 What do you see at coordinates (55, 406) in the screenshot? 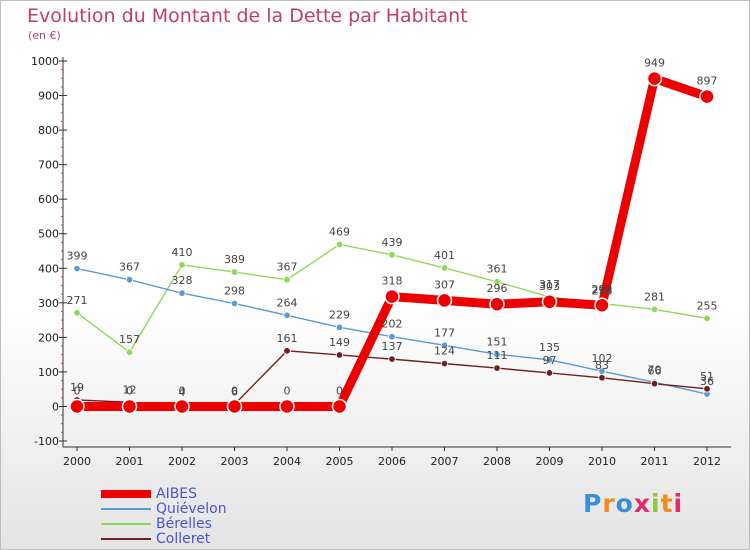
I see `y-tick-label: 0` at bounding box center [55, 406].